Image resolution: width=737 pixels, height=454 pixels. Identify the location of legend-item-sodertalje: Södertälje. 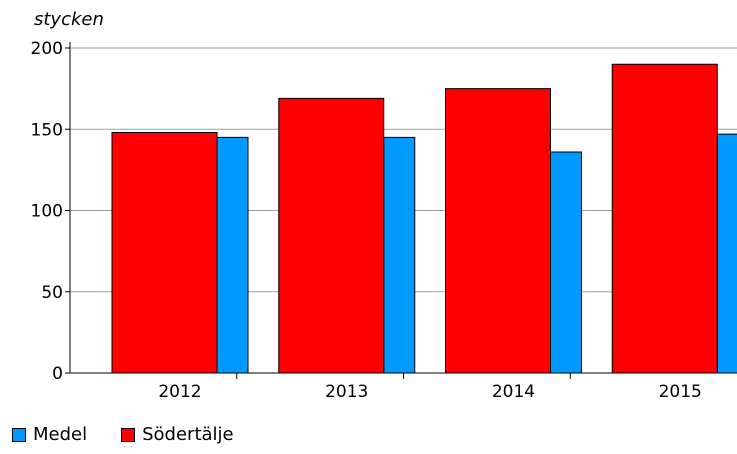
(177, 434).